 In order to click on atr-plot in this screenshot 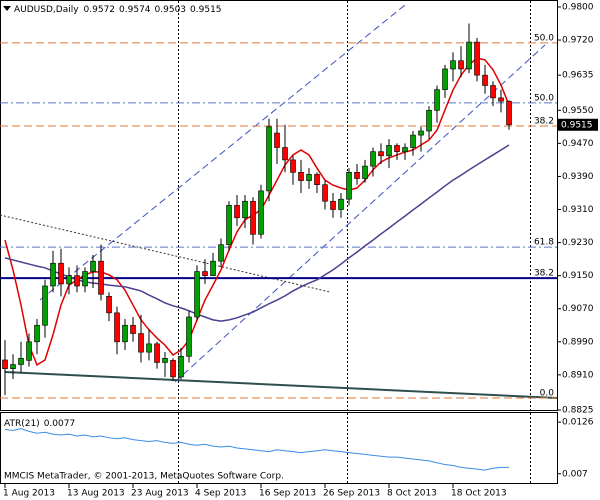, I will do `click(256, 449)`.